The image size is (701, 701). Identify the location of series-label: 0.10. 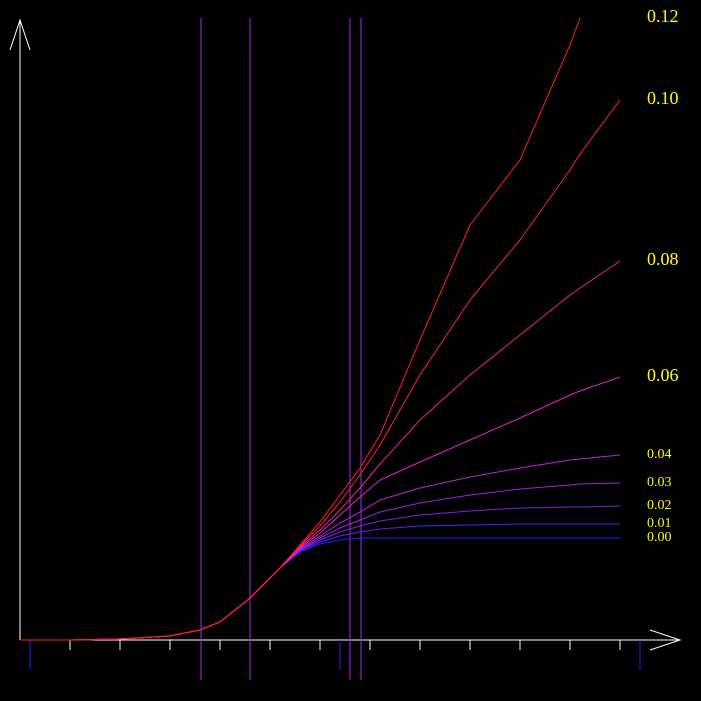
(663, 98).